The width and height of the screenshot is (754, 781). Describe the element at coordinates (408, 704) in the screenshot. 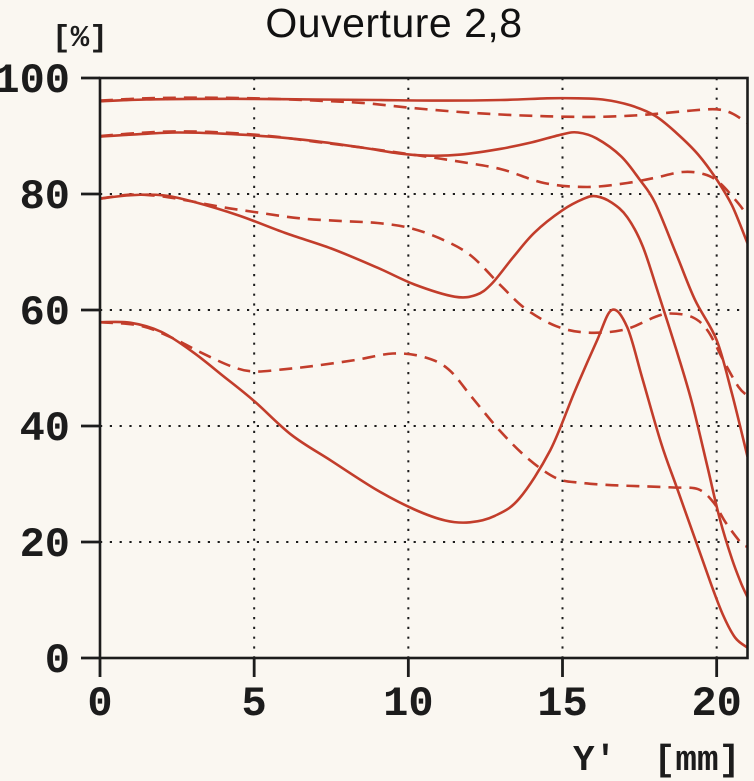

I see `x-tick-label-10: 10` at that location.